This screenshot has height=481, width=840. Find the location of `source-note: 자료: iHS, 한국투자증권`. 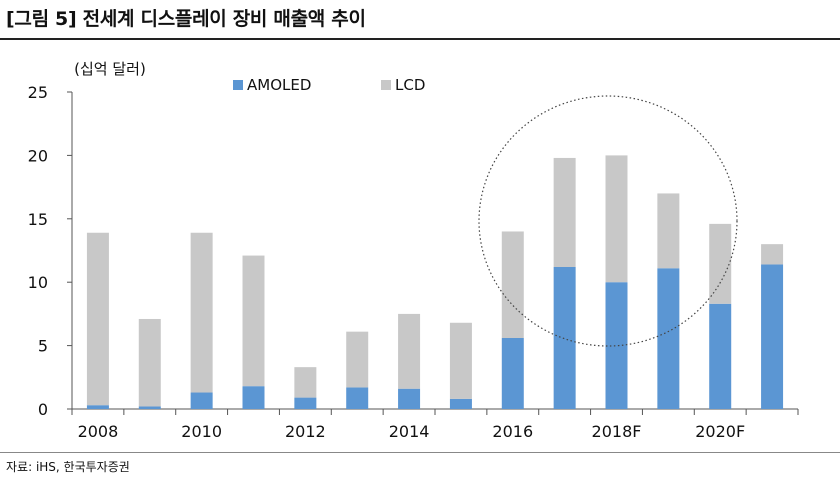

source-note: 자료: iHS, 한국투자증권 is located at coordinates (68, 467).